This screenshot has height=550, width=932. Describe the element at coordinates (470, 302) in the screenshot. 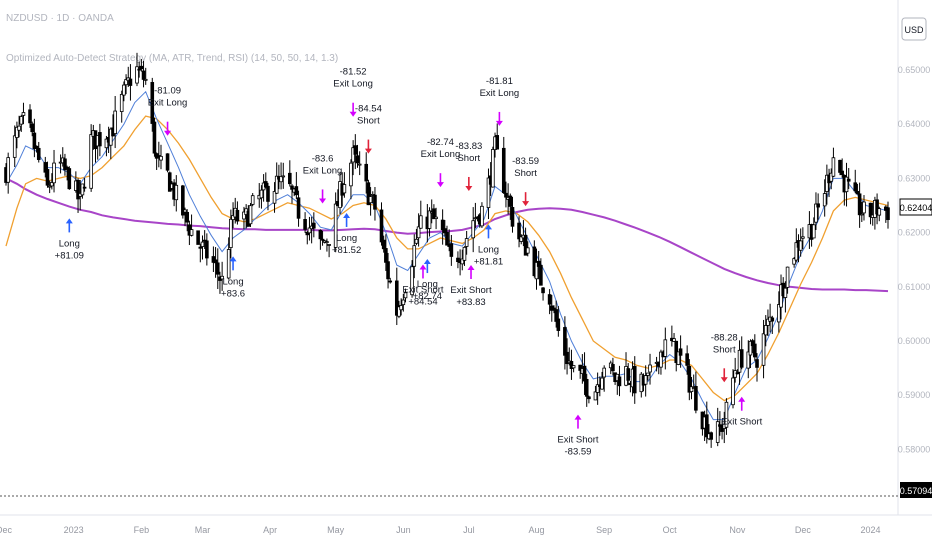

I see `marker-label: +83.83` at that location.